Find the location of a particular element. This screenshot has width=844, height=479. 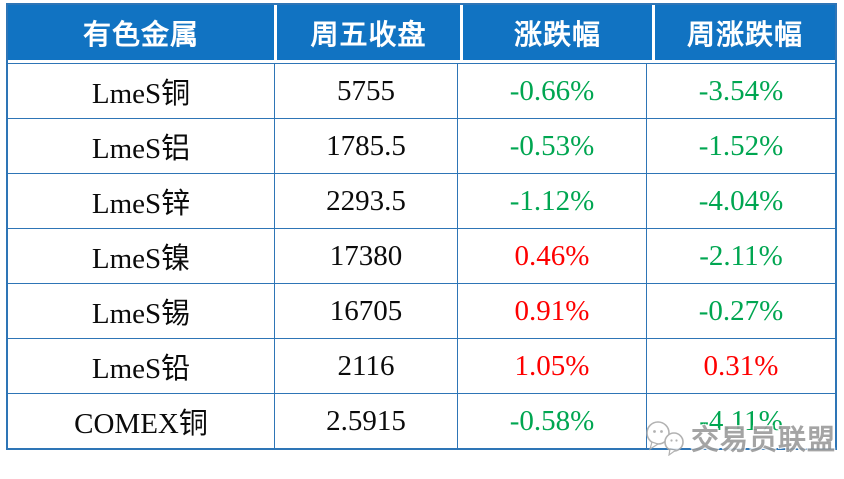

weekly-change-cell: -0.27% is located at coordinates (740, 311).